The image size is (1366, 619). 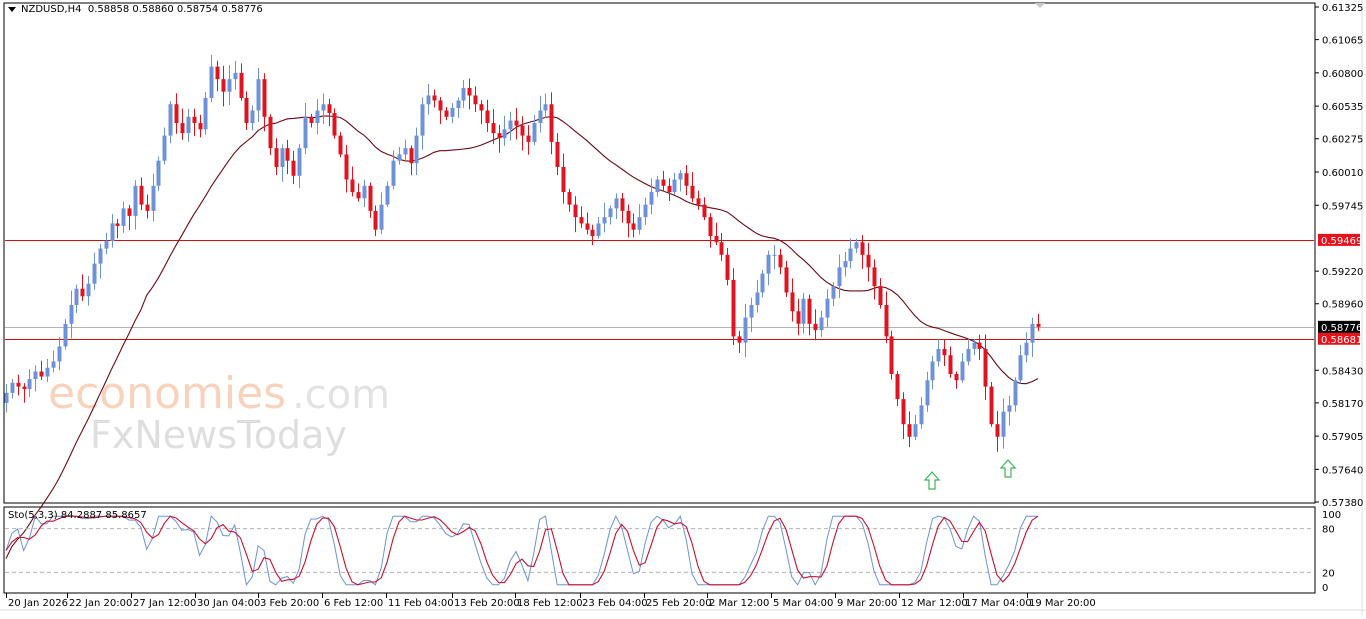 What do you see at coordinates (228, 603) in the screenshot?
I see `time-tick-label: 30 Jan 04:00` at bounding box center [228, 603].